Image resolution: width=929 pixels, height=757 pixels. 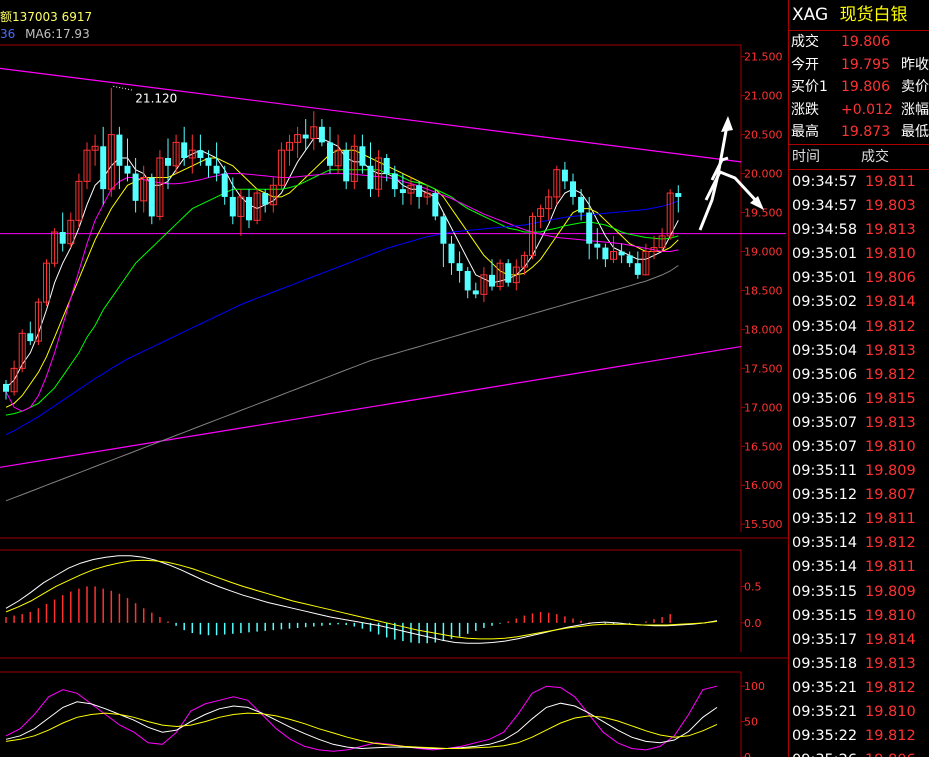 What do you see at coordinates (859, 640) in the screenshot?
I see `tick-row: 09:35:17 19.814` at bounding box center [859, 640].